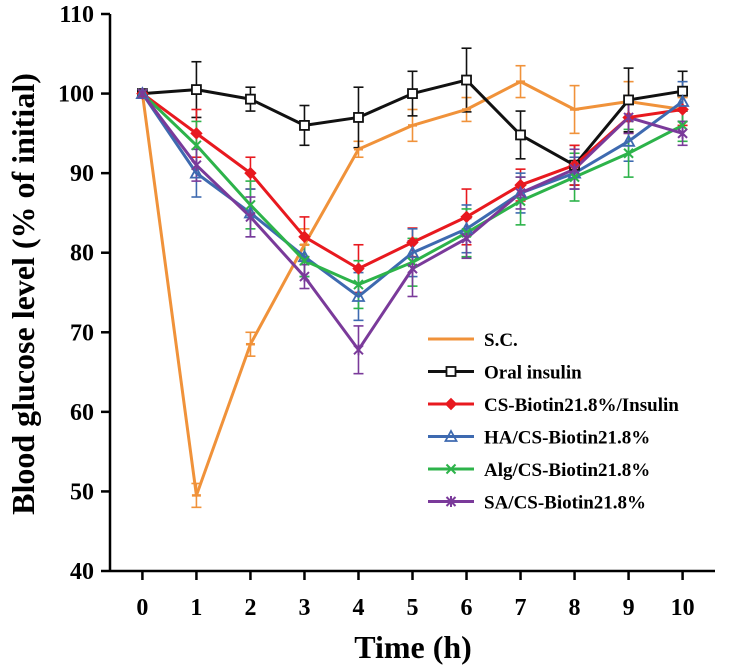  Describe the element at coordinates (575, 608) in the screenshot. I see `x-tick-label: 8` at that location.